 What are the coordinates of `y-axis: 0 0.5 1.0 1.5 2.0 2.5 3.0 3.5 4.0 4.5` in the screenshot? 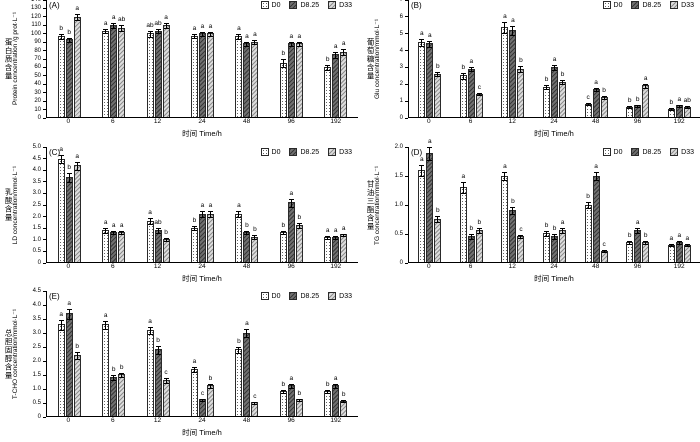 It's located at (35, 354).